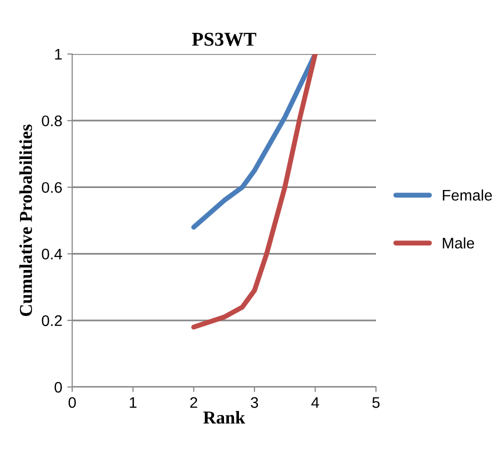 The image size is (498, 450). What do you see at coordinates (52, 254) in the screenshot?
I see `y-tick-label: 0.4` at bounding box center [52, 254].